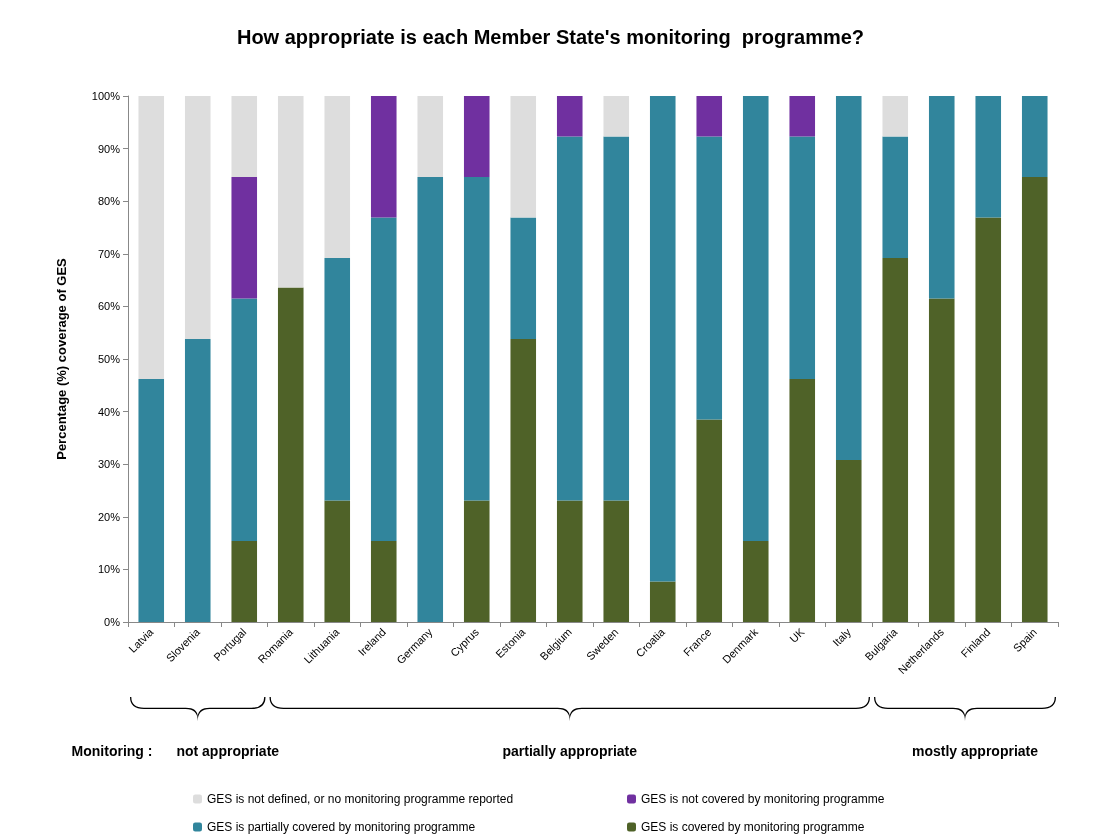  Describe the element at coordinates (797, 635) in the screenshot. I see `x-tick-label: UK` at that location.